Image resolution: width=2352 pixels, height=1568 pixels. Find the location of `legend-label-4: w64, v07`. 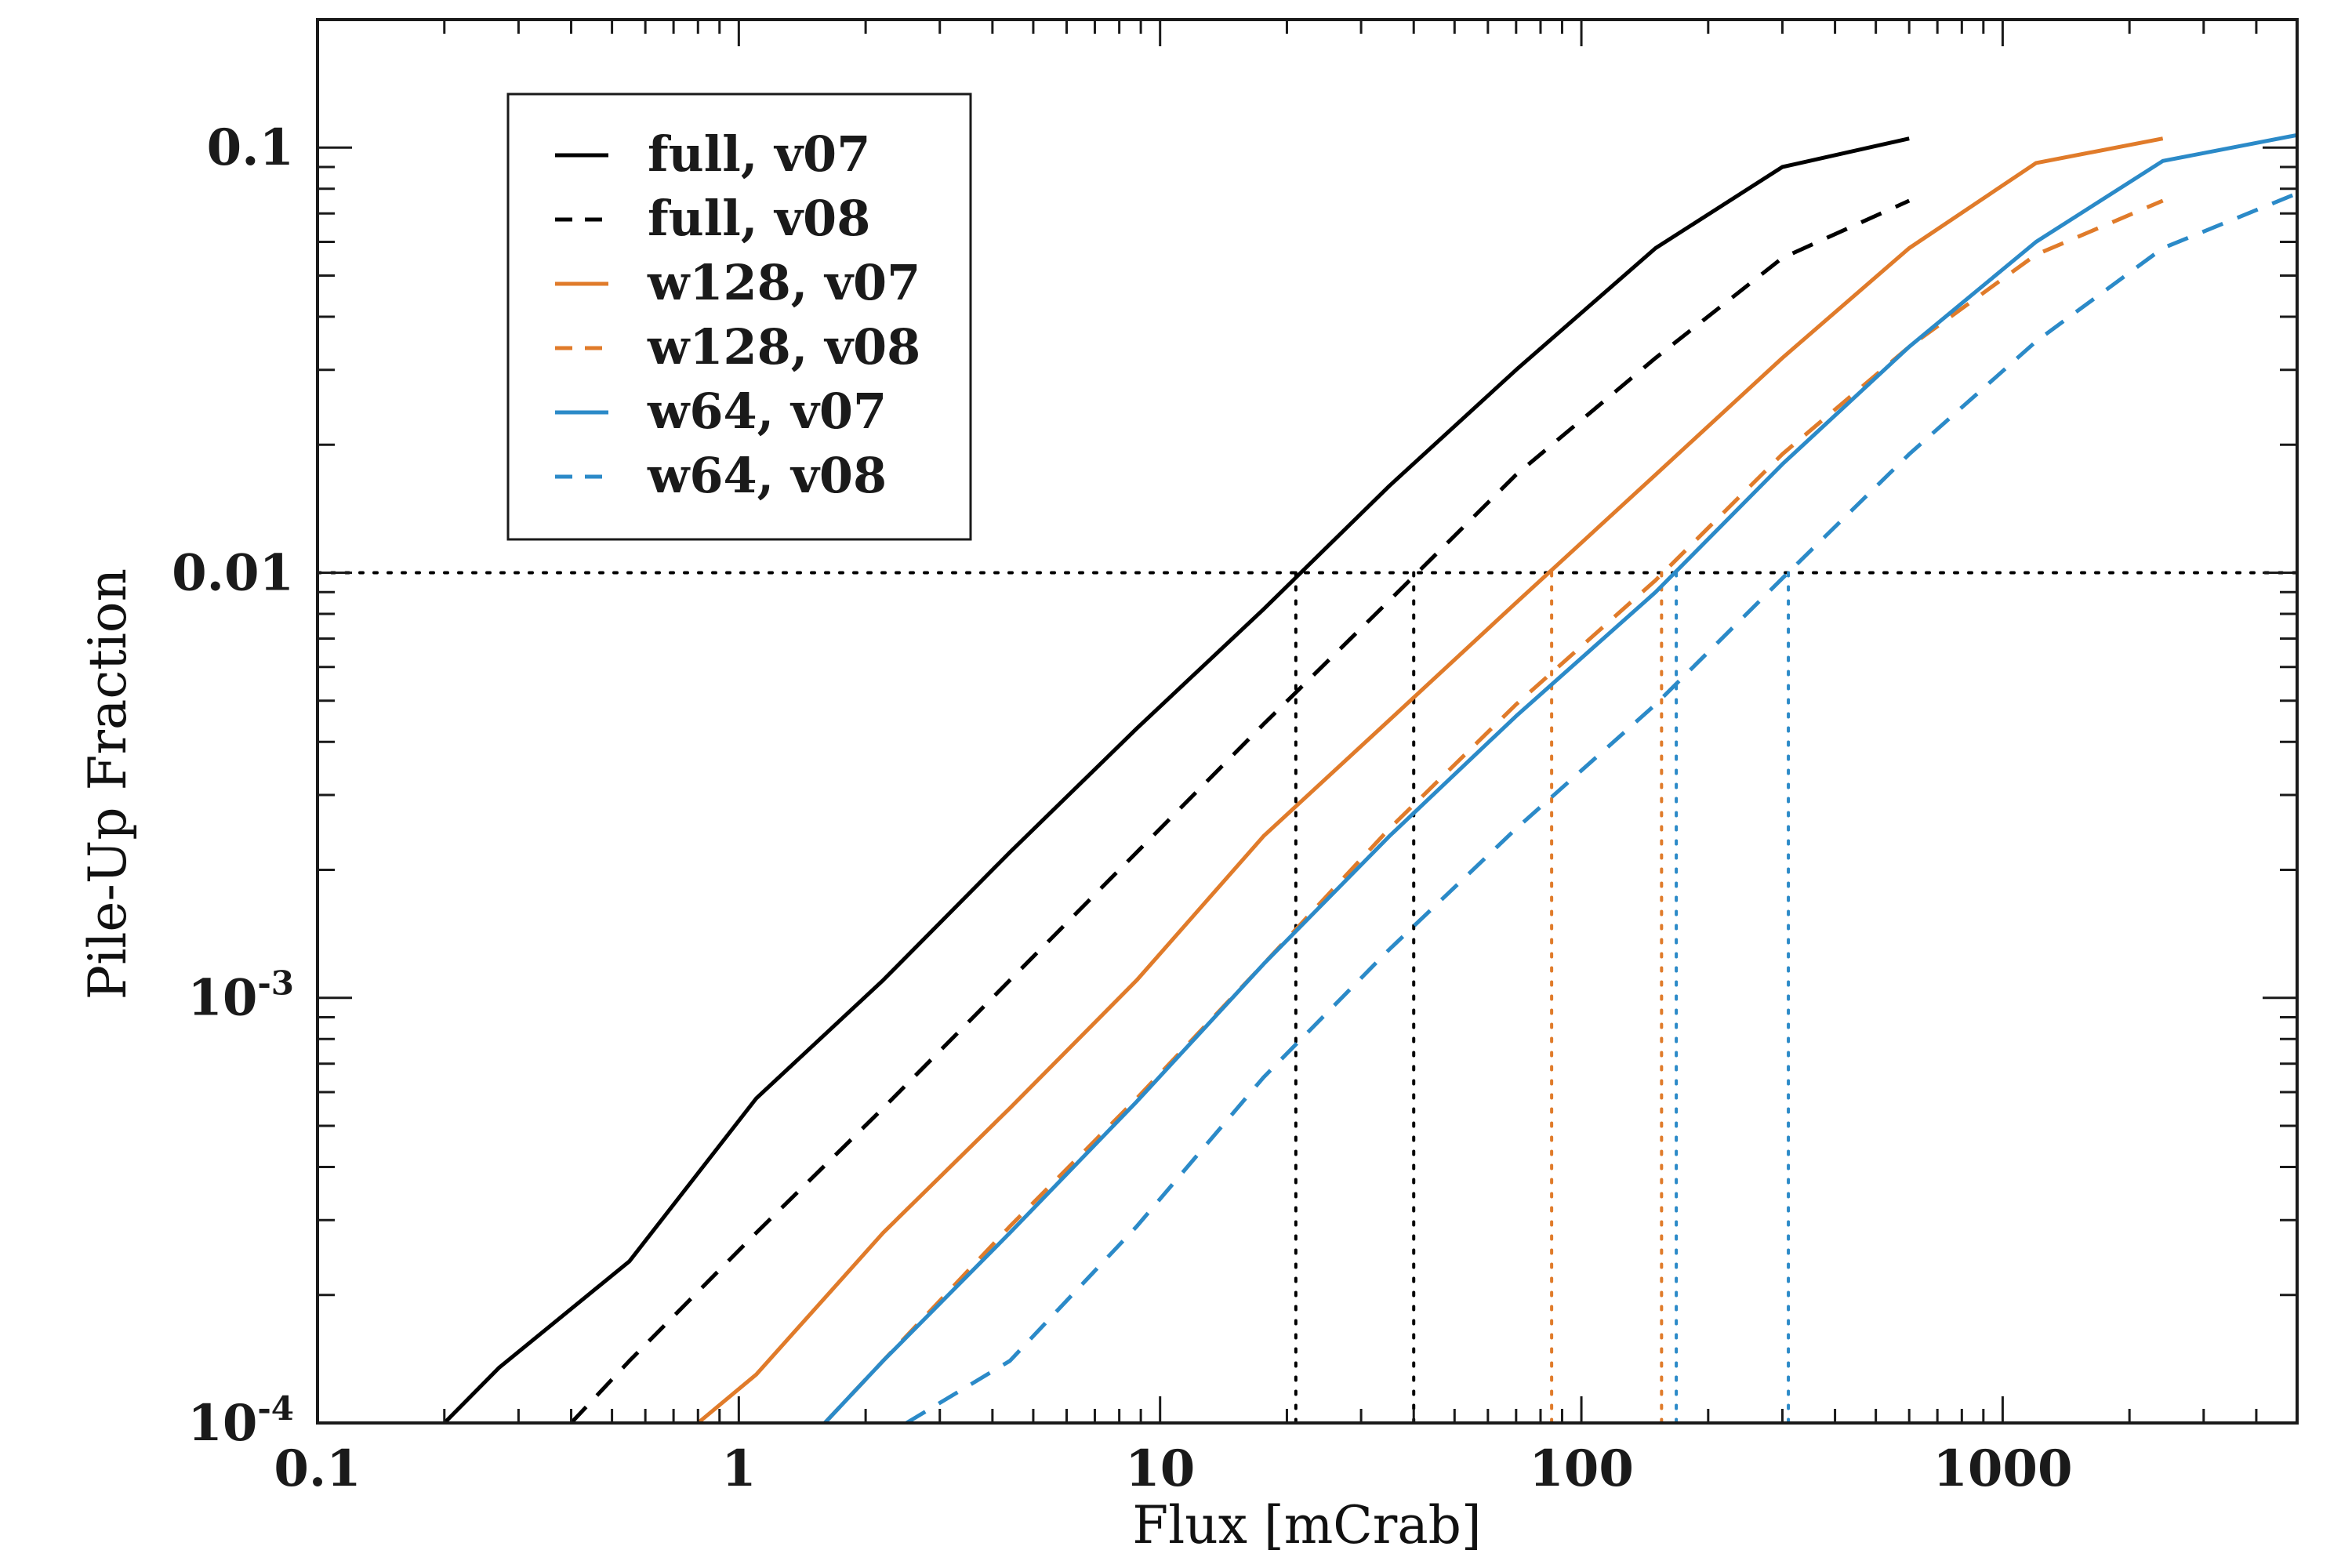

legend-label-4: w64, v07 is located at coordinates (767, 411).